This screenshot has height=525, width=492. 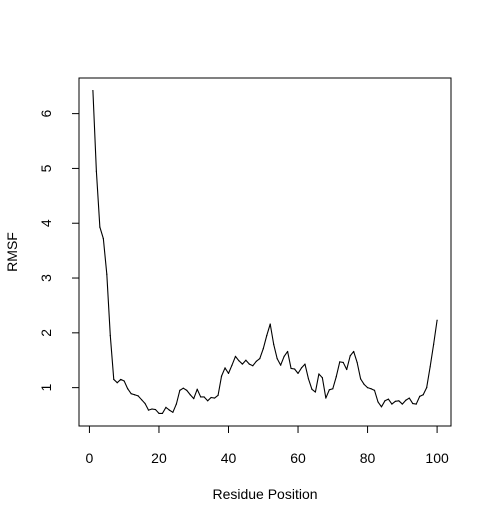 I want to click on x-axis: 0 20 40 60 80 100, so click(x=267, y=446).